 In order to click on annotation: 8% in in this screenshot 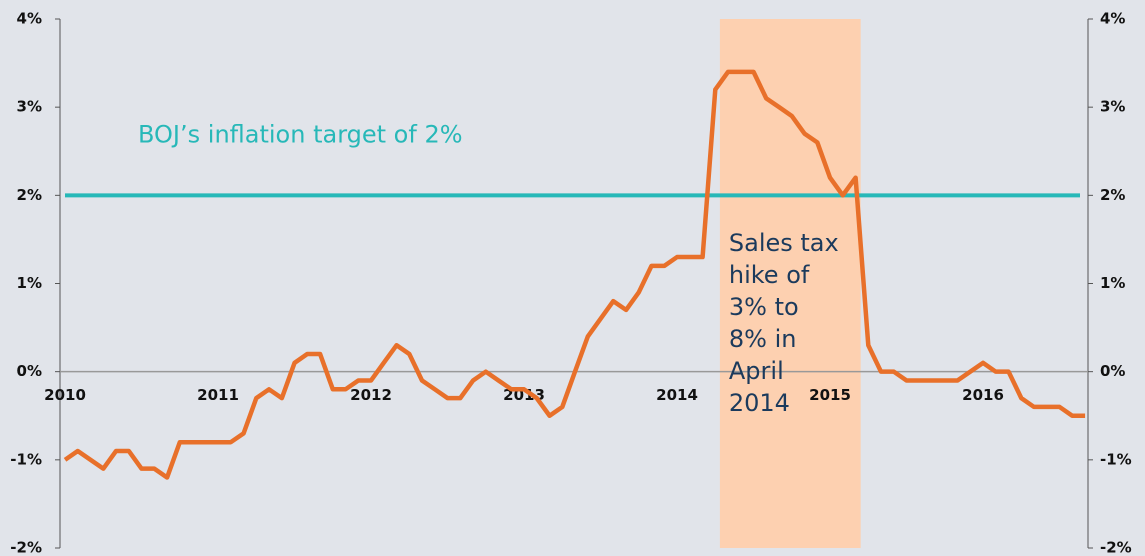, I will do `click(763, 339)`.